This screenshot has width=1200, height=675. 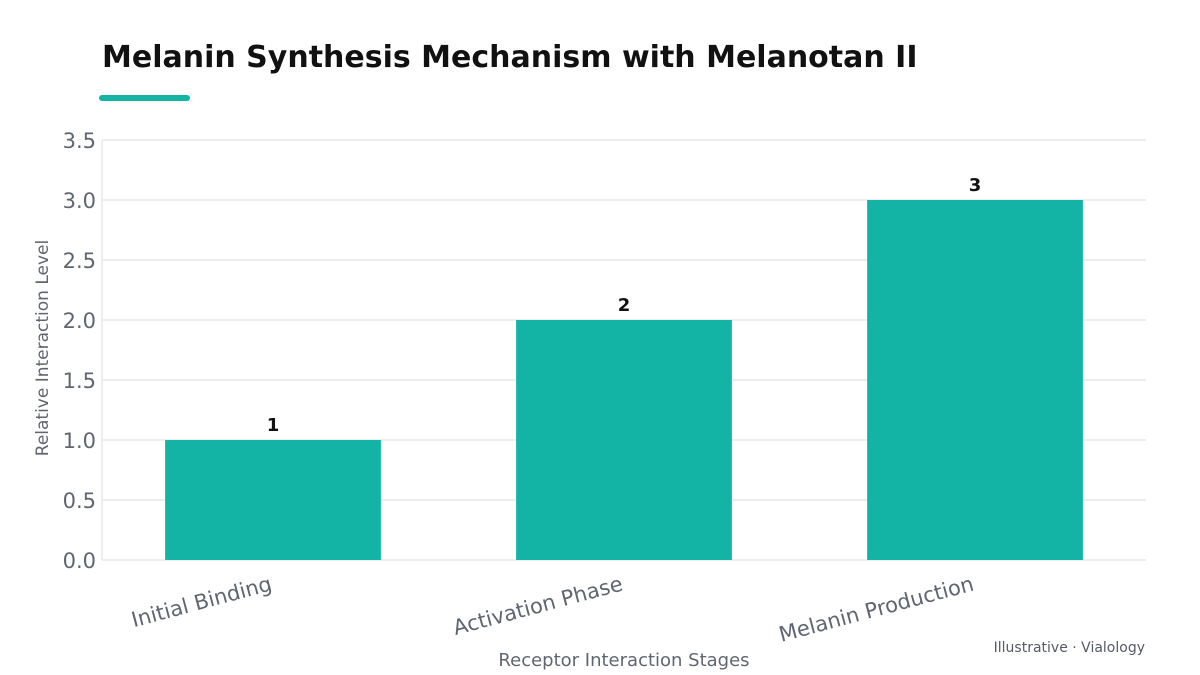 I want to click on y-tick-label: 1.5, so click(x=79, y=381).